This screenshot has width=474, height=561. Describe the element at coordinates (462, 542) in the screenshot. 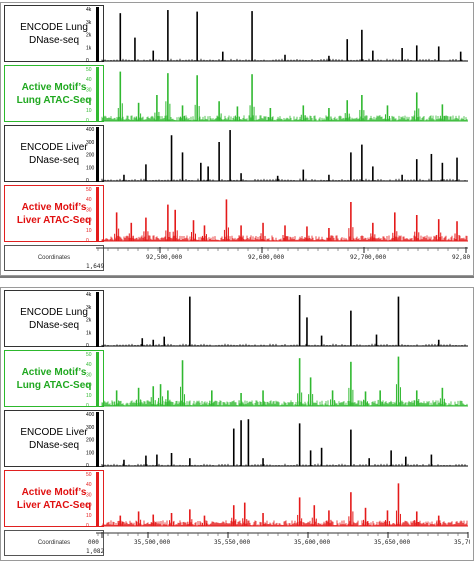

I see `ruler-tick-label: 35,700,000` at that location.